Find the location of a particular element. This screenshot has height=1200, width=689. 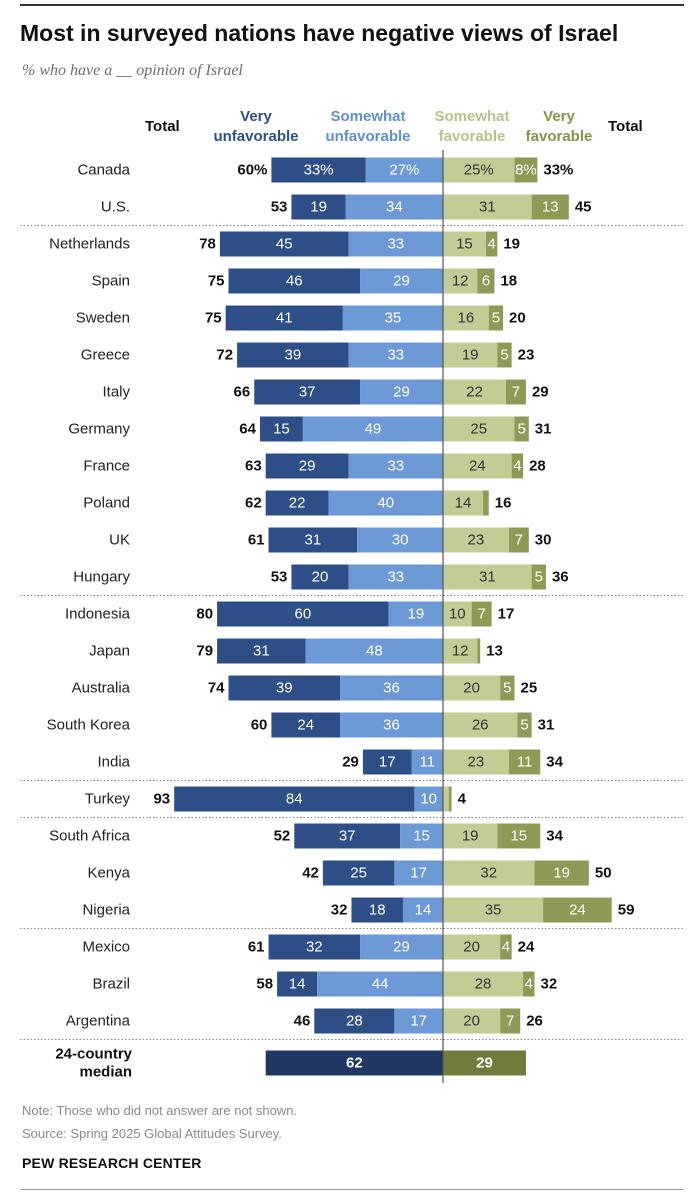

bar-somewhat-favorable-turkey is located at coordinates (446, 799).